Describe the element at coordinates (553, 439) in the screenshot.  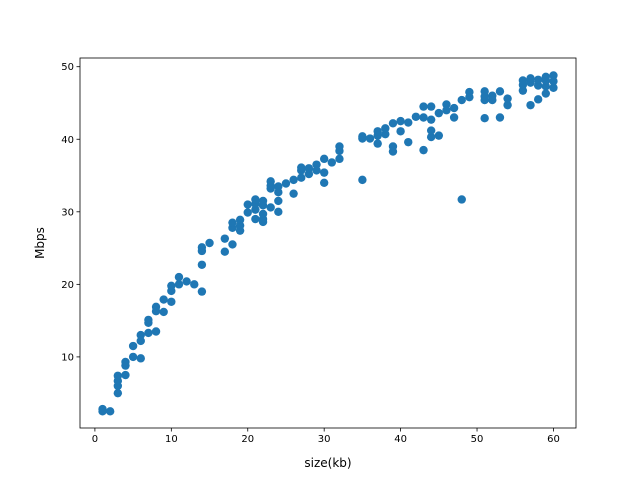
I see `x-tick-label: 60` at that location.